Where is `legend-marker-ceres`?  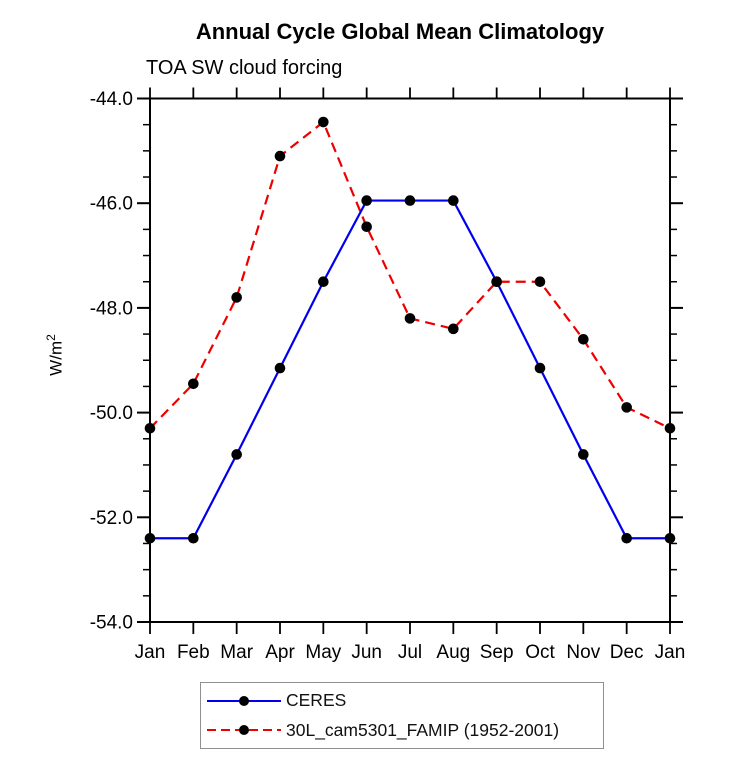
legend-marker-ceres is located at coordinates (244, 700).